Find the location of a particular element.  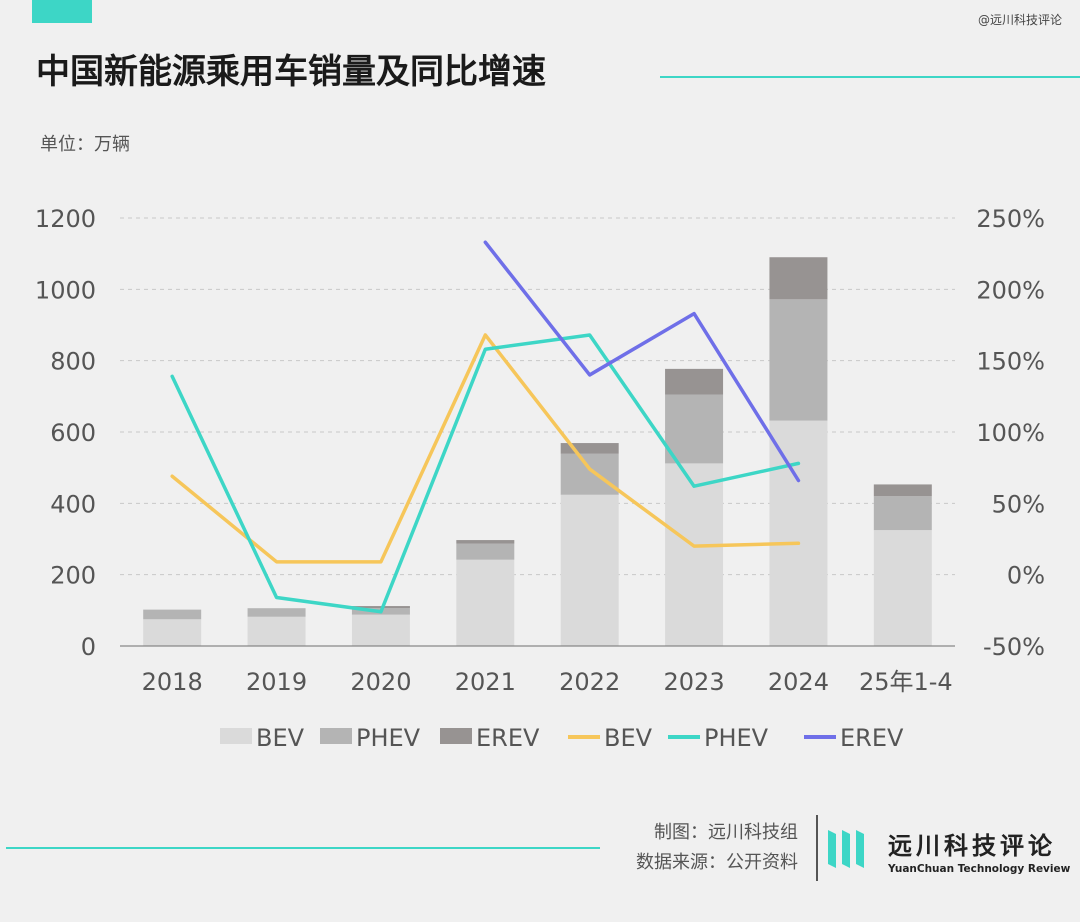

y-left-tick-label: 0 is located at coordinates (88, 647).